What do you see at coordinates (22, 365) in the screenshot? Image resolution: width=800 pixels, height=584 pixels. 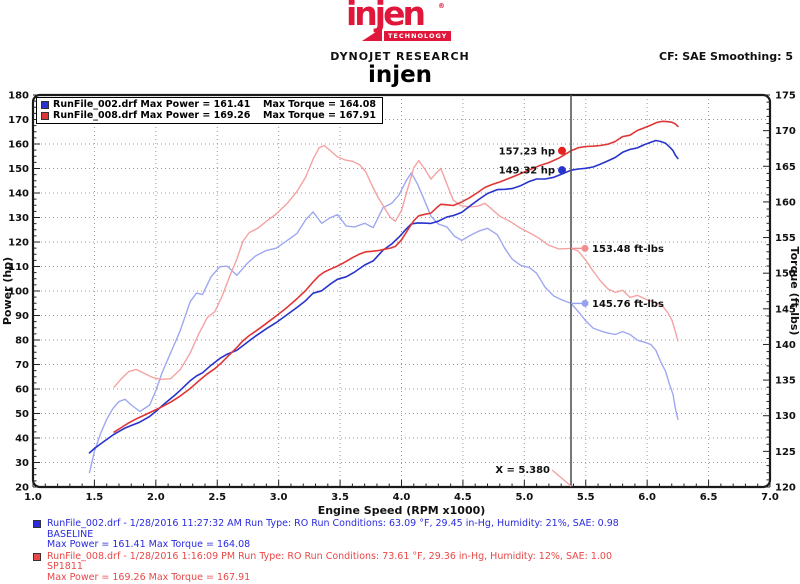 I see `svg-text: 70` at bounding box center [22, 365].